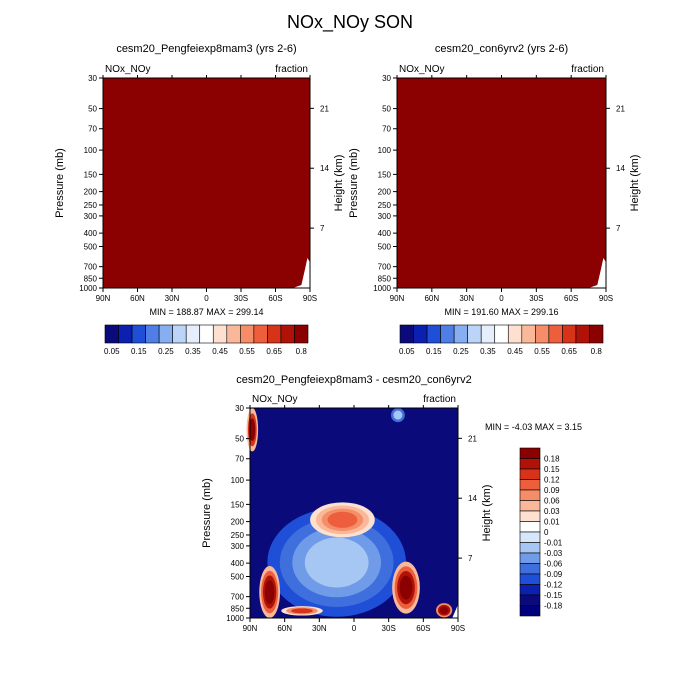 The width and height of the screenshot is (700, 700). What do you see at coordinates (553, 606) in the screenshot?
I see `colorbar-label: -0.18` at bounding box center [553, 606].